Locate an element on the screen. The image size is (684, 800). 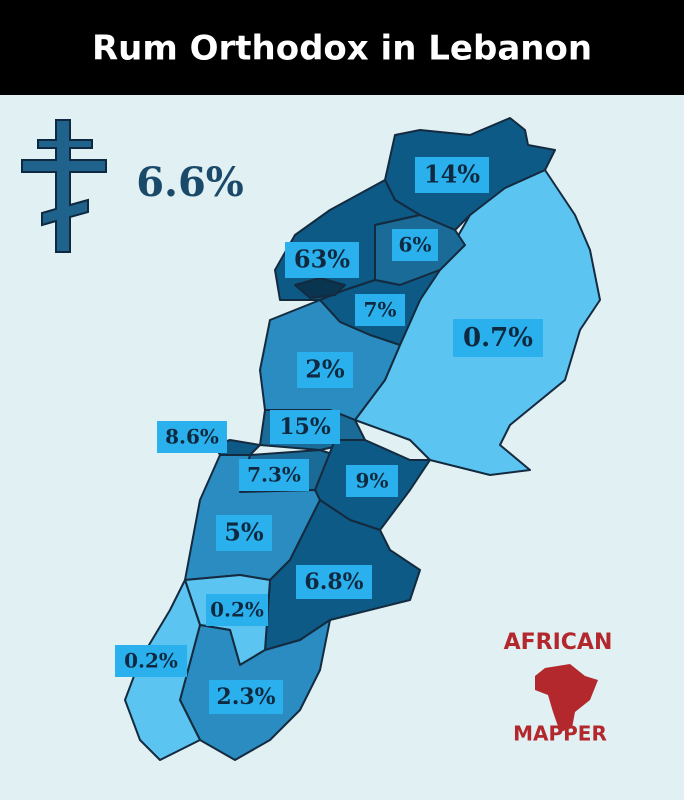
region-label: 5% is located at coordinates (244, 532).